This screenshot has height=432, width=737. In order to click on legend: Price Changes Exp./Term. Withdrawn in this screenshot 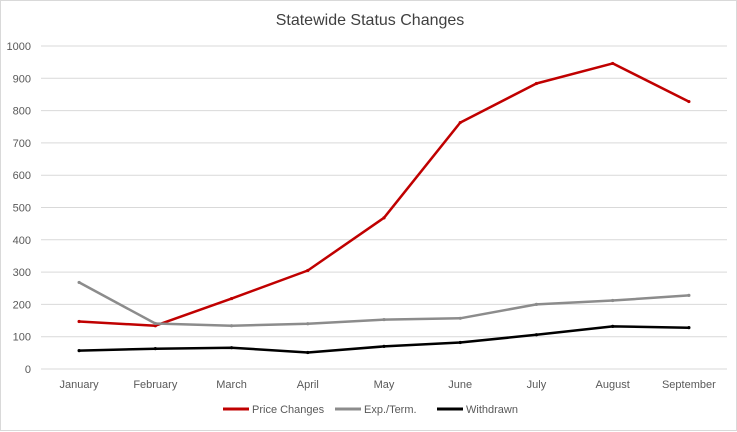, I will do `click(370, 410)`.